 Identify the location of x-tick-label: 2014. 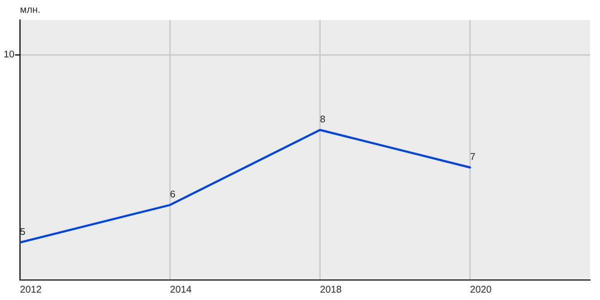
(181, 289).